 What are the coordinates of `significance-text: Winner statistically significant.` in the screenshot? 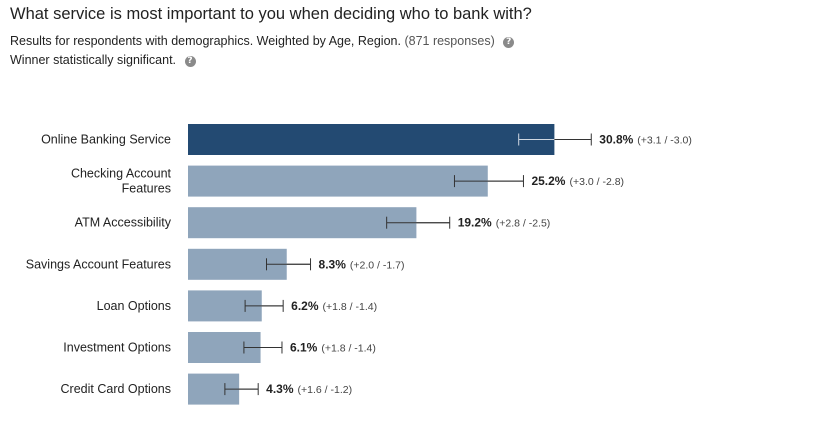 It's located at (93, 60).